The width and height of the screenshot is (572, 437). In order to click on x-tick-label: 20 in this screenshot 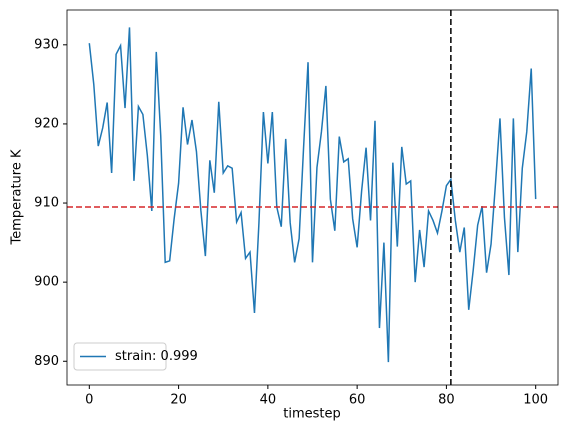, I will do `click(178, 400)`.